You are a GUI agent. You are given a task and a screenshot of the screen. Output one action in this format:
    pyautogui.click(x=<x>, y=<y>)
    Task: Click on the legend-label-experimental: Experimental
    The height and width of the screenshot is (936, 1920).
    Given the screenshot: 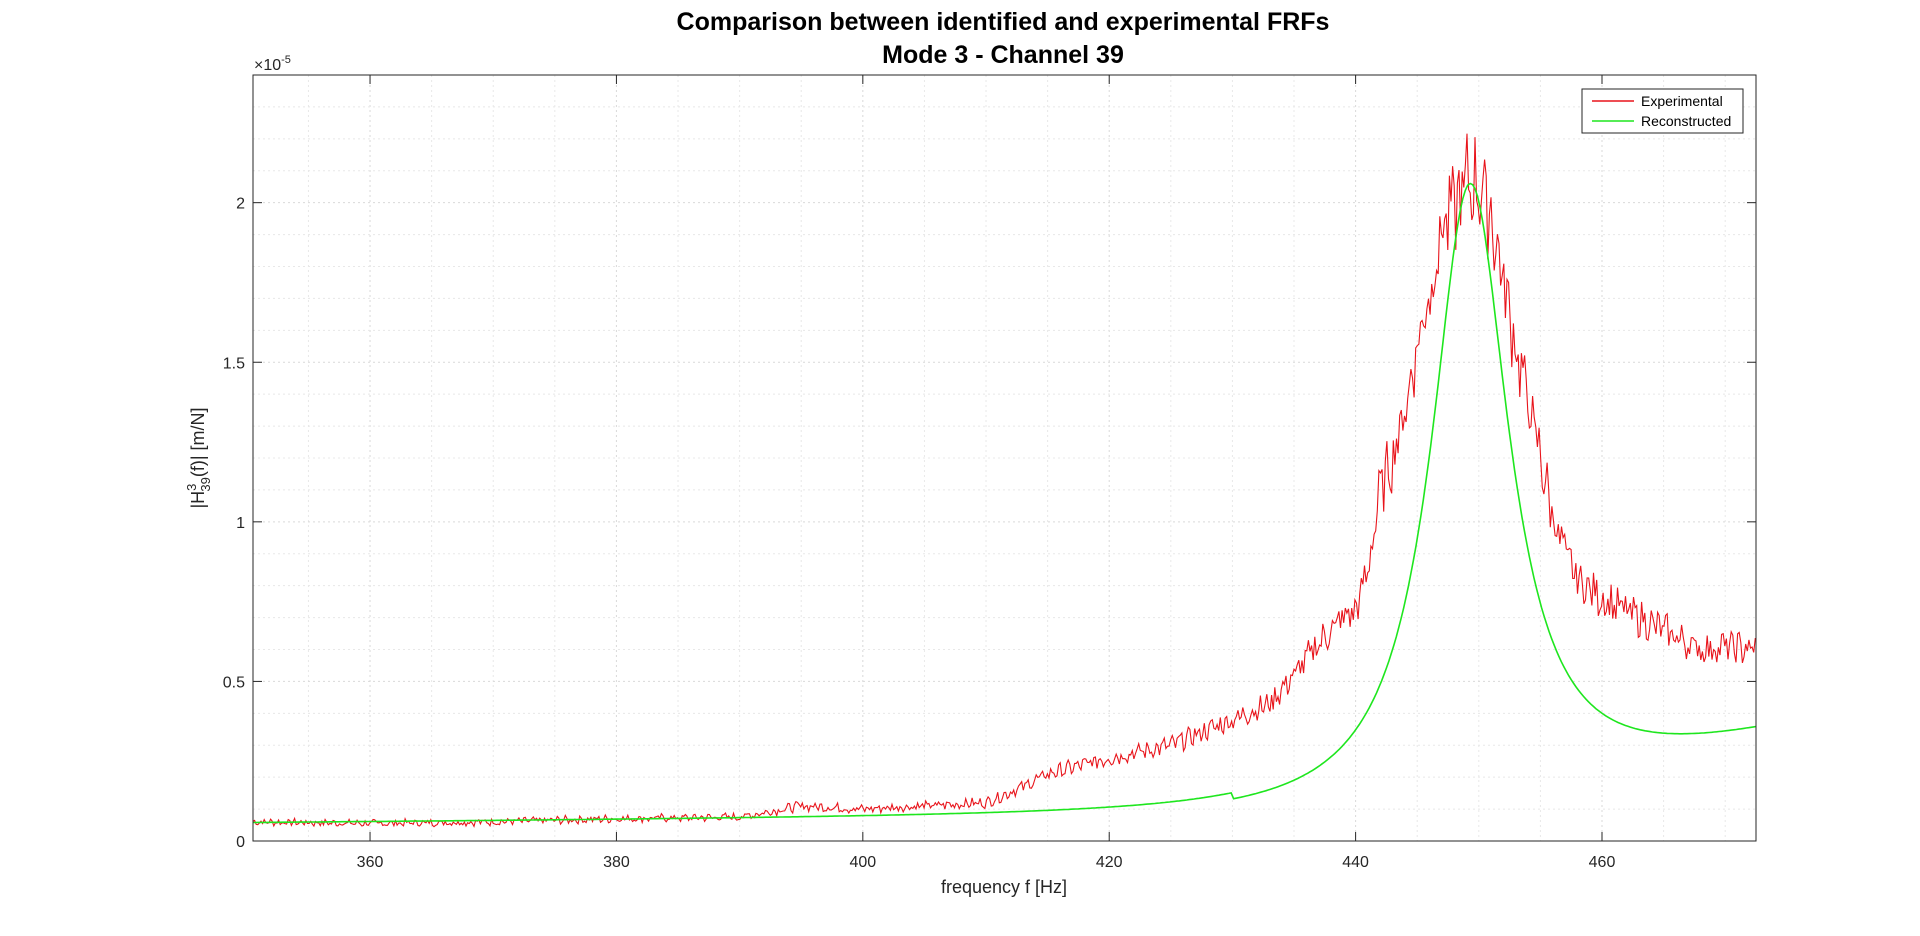 What is the action you would take?
    pyautogui.click(x=1682, y=101)
    